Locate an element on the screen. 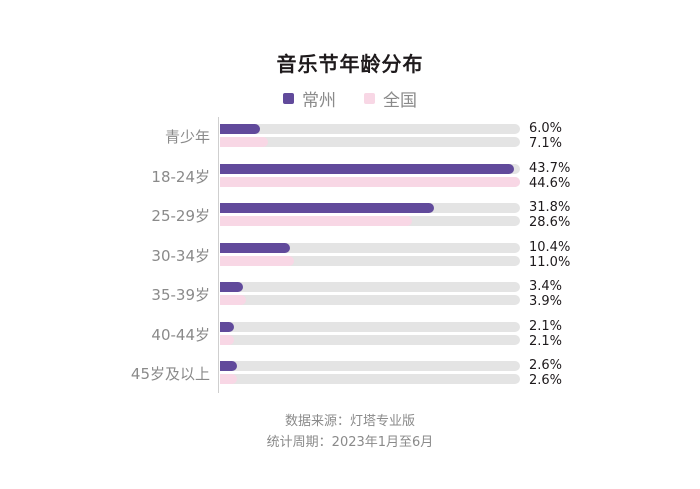 The image size is (700, 489). bar-group: 25-29岁 31.8% 28.6% is located at coordinates (350, 215).